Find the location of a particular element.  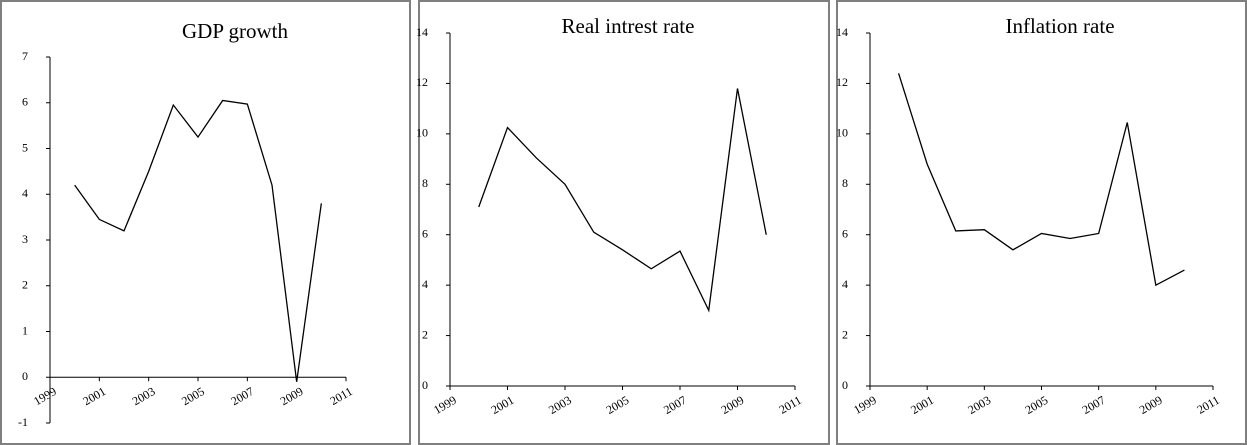

y-tick-label: 7 is located at coordinates (25, 56).